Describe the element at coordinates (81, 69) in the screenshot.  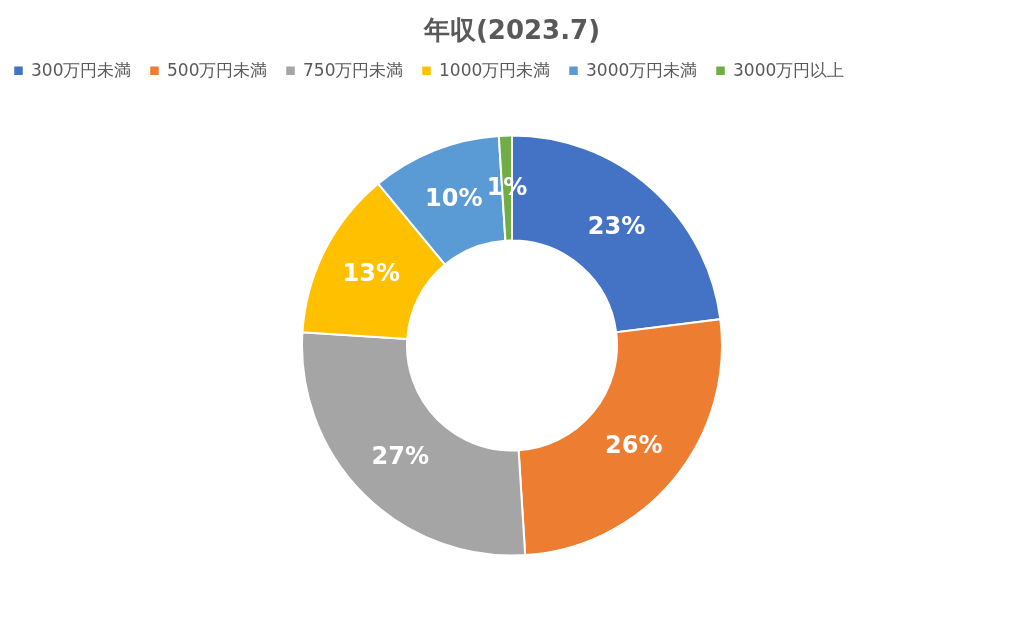
I see `legend-label: 300万円未満` at that location.